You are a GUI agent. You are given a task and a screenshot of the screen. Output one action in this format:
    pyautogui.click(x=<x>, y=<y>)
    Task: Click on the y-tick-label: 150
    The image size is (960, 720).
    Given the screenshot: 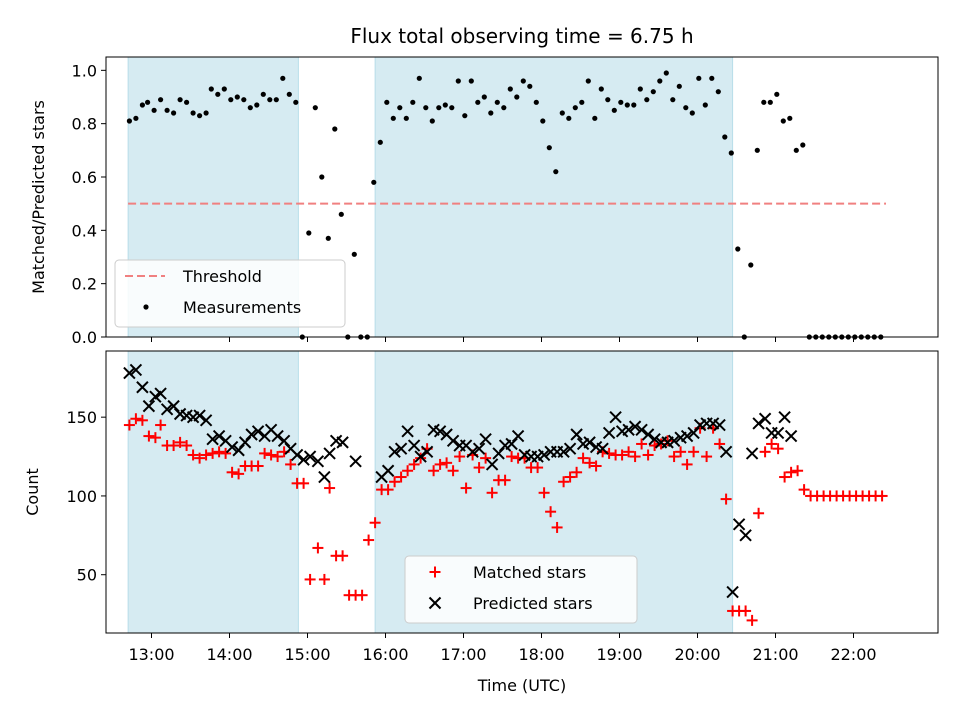 What is the action you would take?
    pyautogui.click(x=81, y=417)
    